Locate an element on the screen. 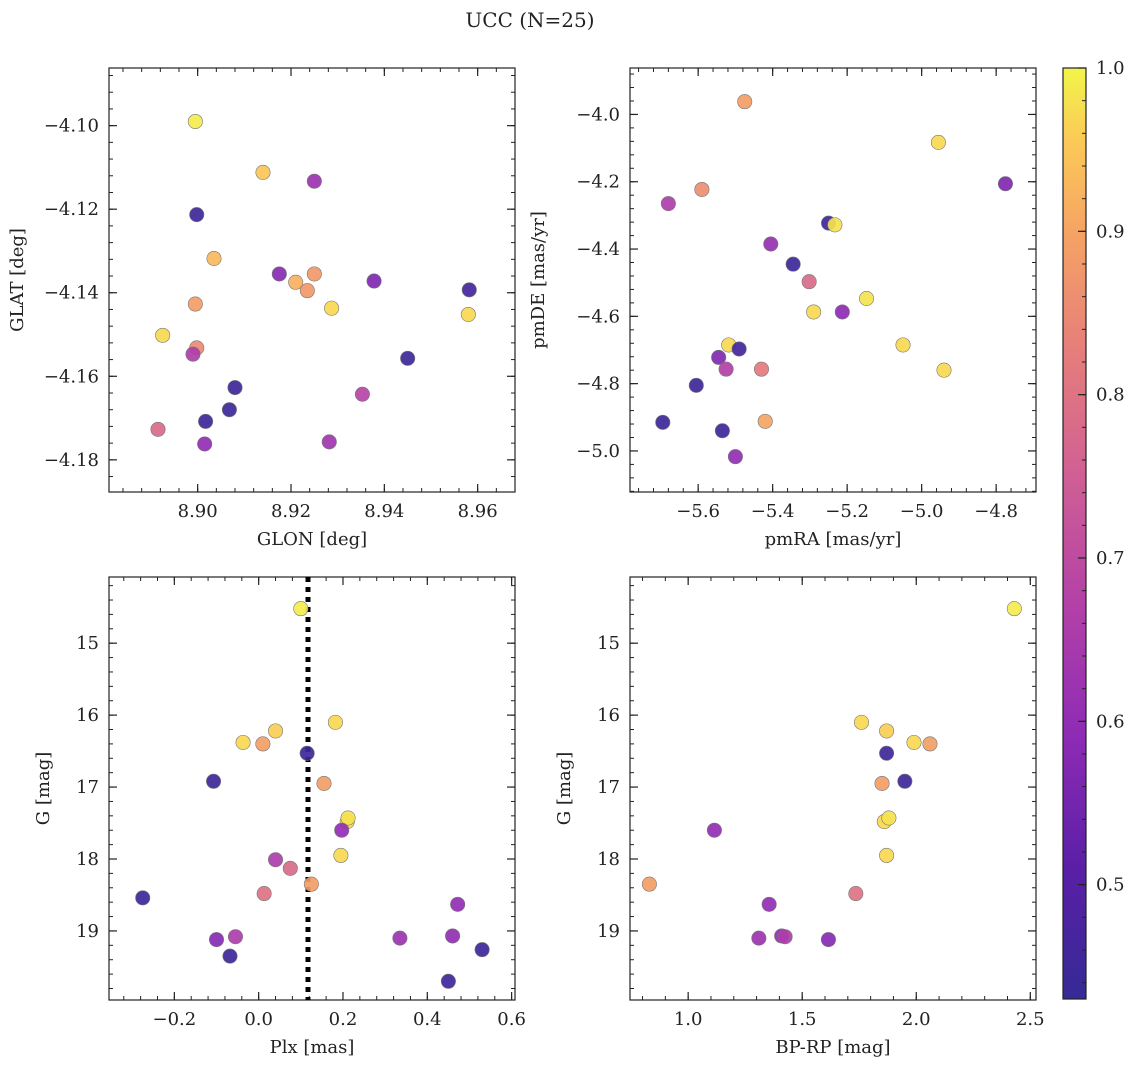 The width and height of the screenshot is (1136, 1068). x-tick-label: 8.90 is located at coordinates (198, 511).